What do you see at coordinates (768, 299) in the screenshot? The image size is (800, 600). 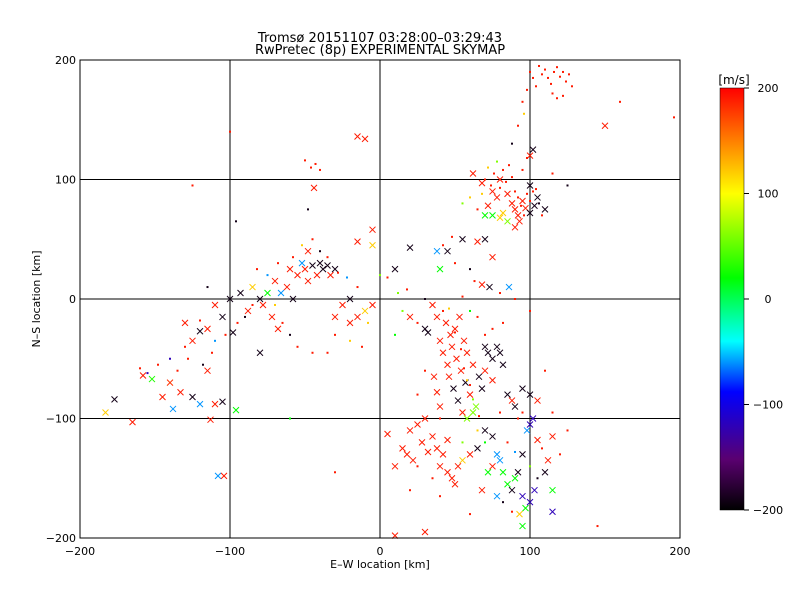 I see `colorbar-tick-label: 0` at bounding box center [768, 299].